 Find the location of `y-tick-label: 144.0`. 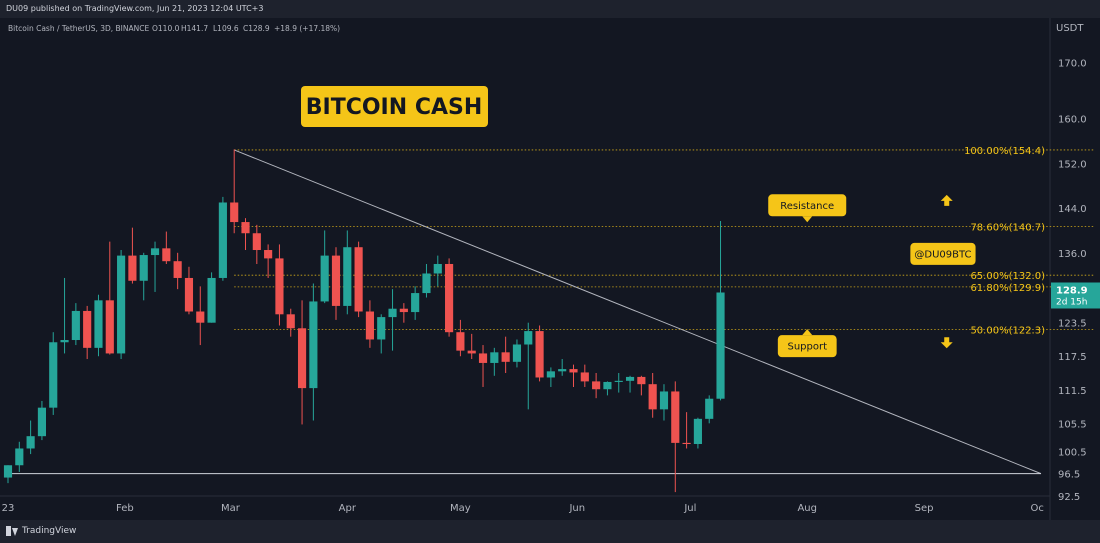

y-tick-label: 144.0 is located at coordinates (1072, 209).